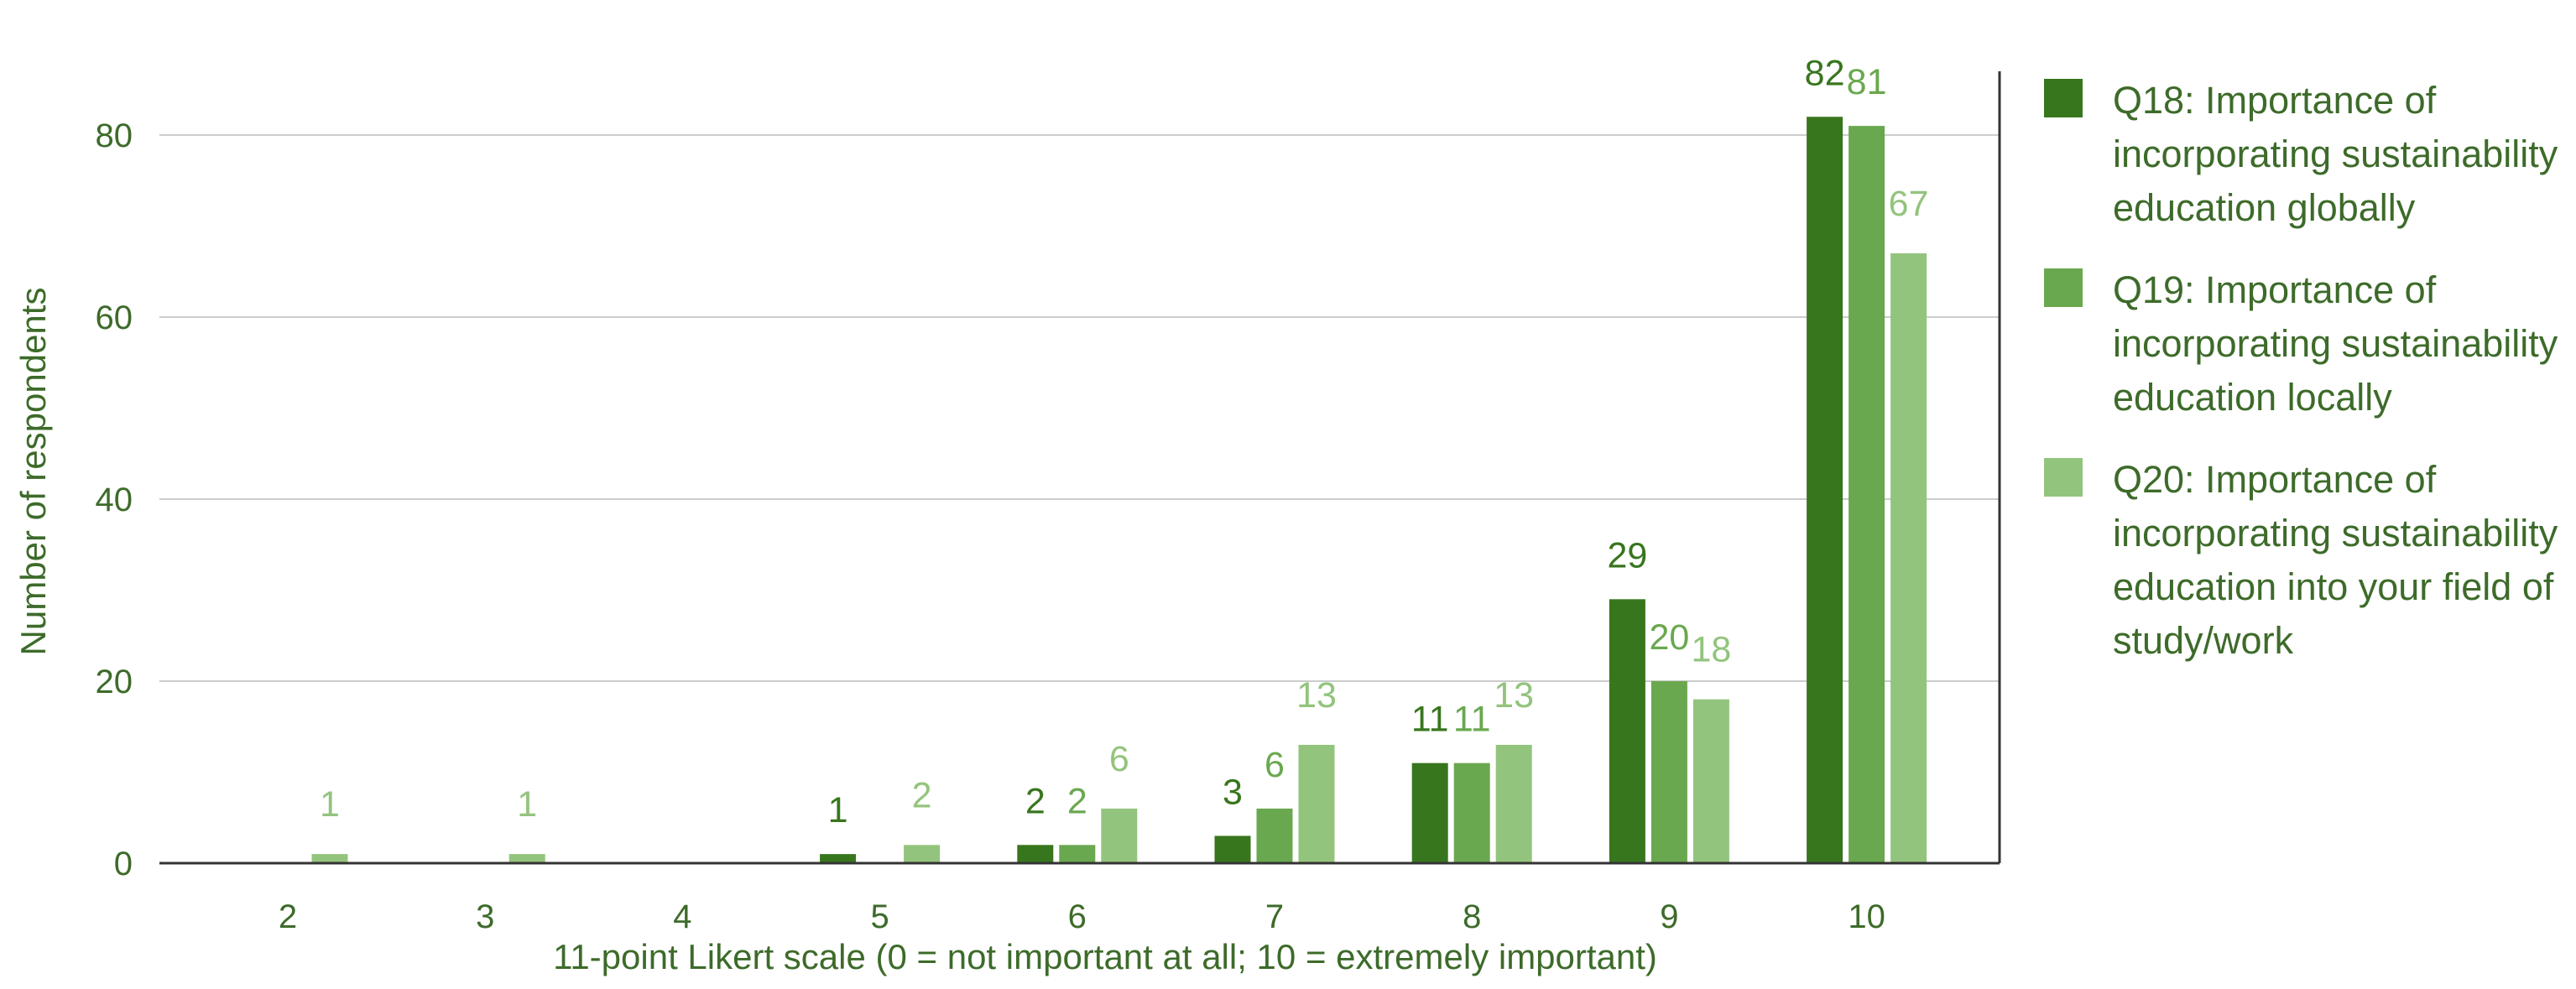 Image resolution: width=2576 pixels, height=989 pixels. I want to click on data-label: 82, so click(1825, 73).